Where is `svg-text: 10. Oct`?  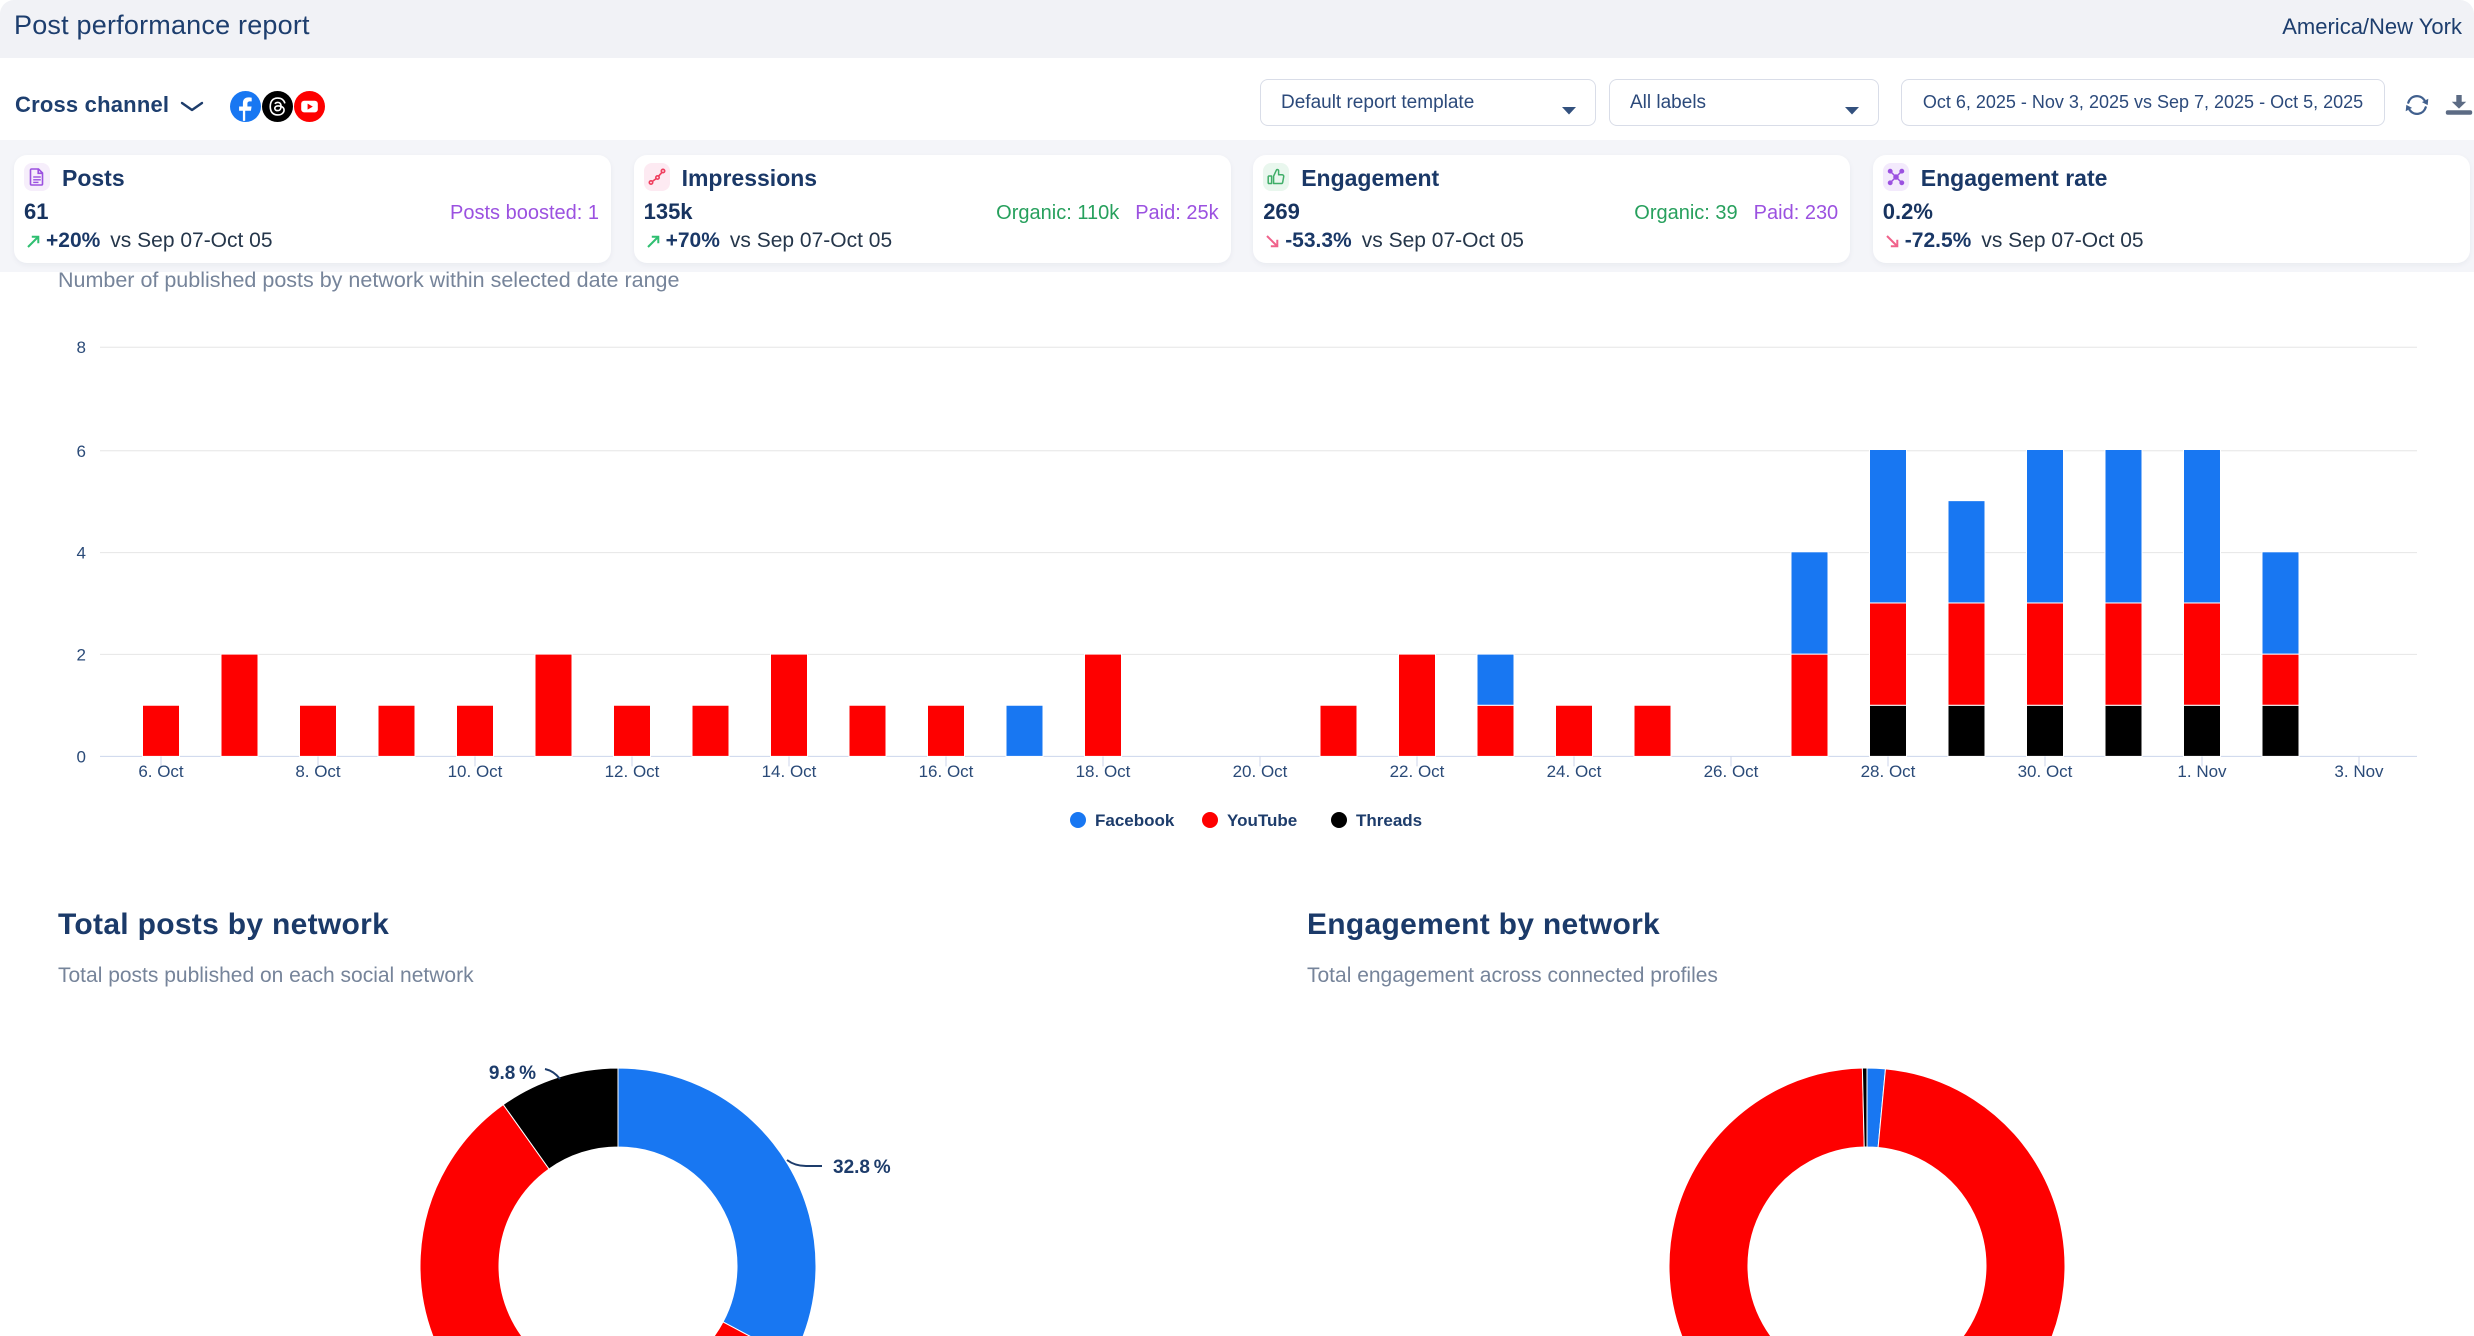 svg-text: 10. Oct is located at coordinates (475, 771).